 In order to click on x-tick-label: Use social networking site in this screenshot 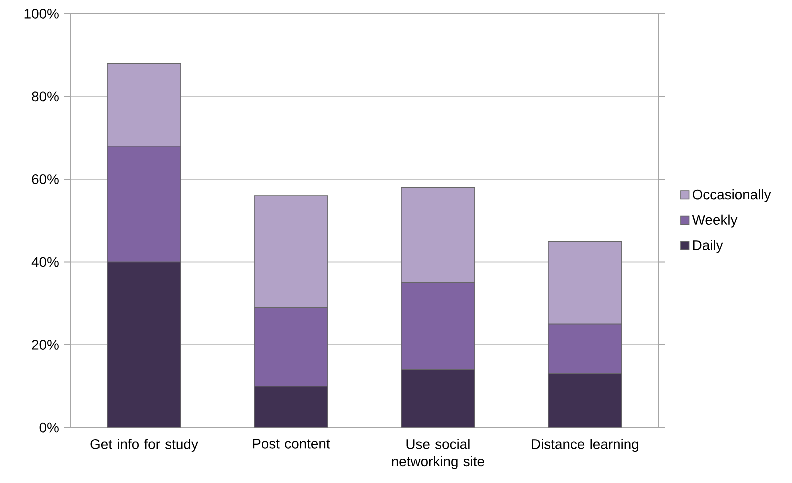, I will do `click(438, 454)`.